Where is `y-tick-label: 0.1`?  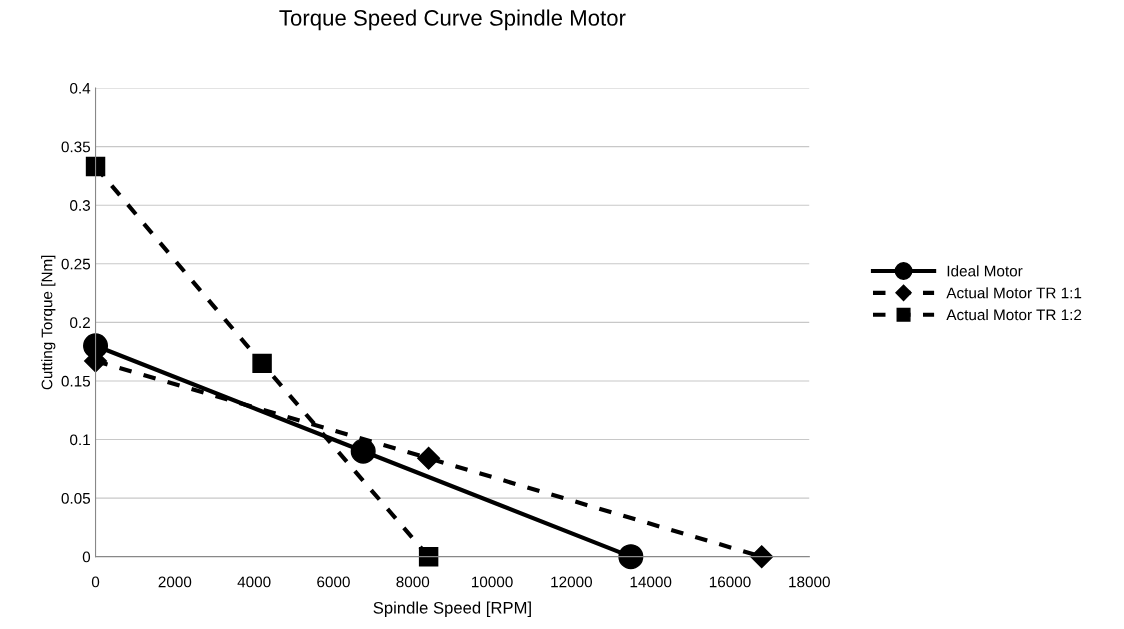
y-tick-label: 0.1 is located at coordinates (80, 440).